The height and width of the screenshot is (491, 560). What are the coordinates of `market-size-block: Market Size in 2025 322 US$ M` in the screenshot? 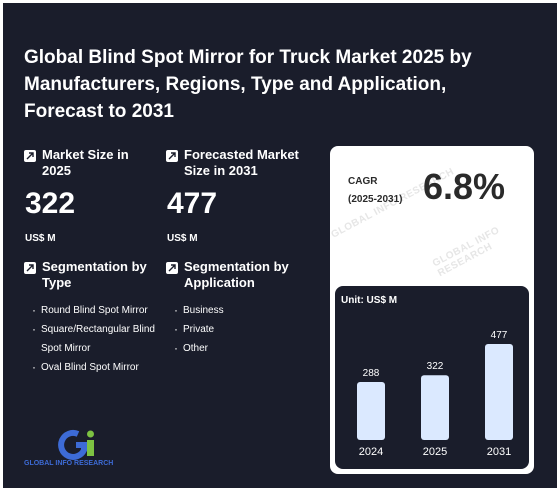 It's located at (89, 195).